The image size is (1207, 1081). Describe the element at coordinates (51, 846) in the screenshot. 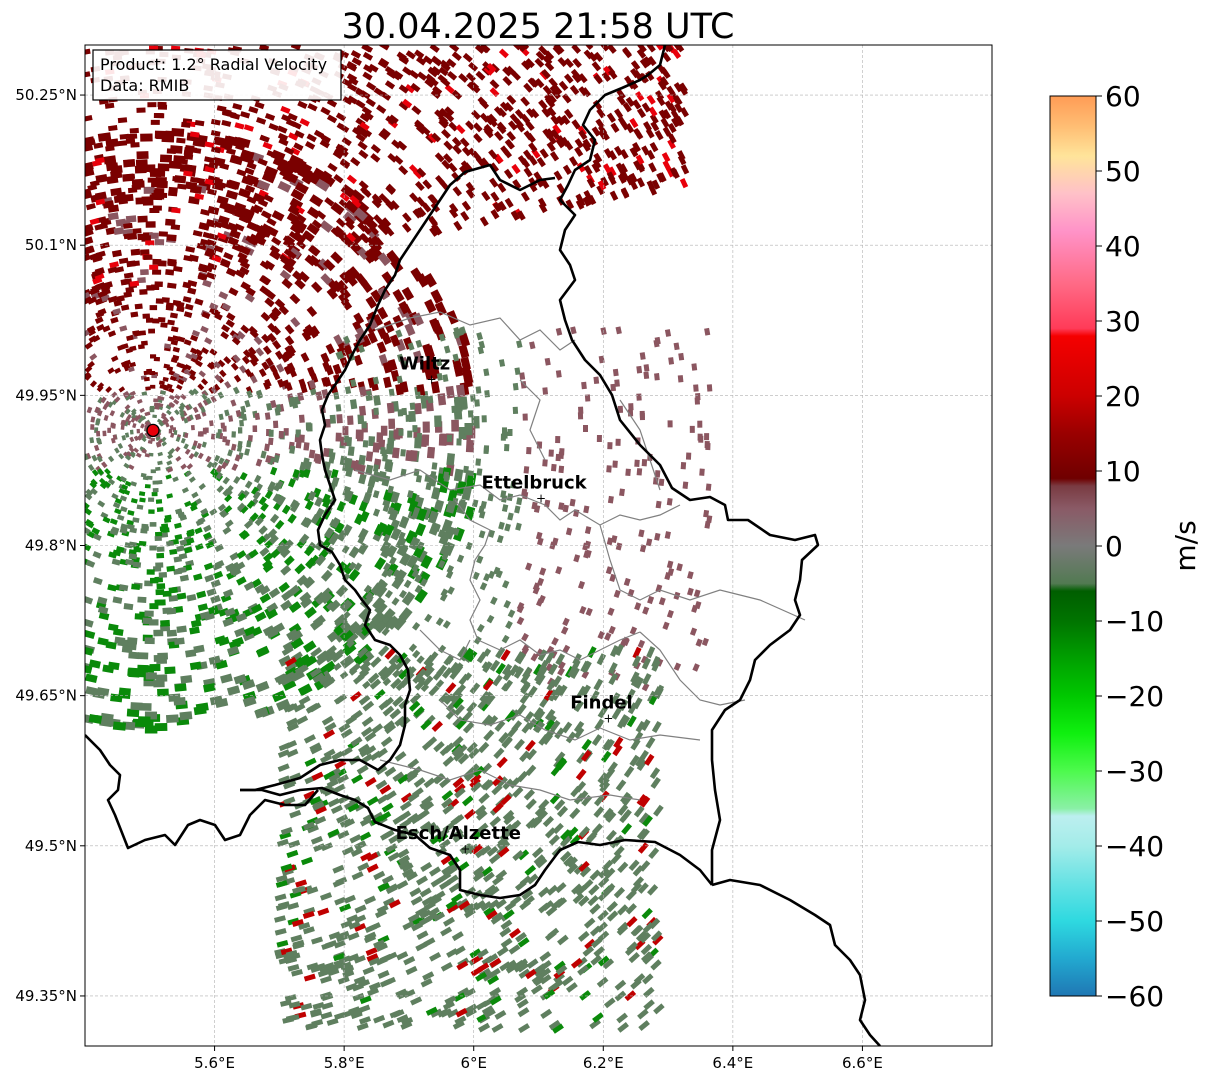

I see `y-tick-label: 49.5°N` at that location.